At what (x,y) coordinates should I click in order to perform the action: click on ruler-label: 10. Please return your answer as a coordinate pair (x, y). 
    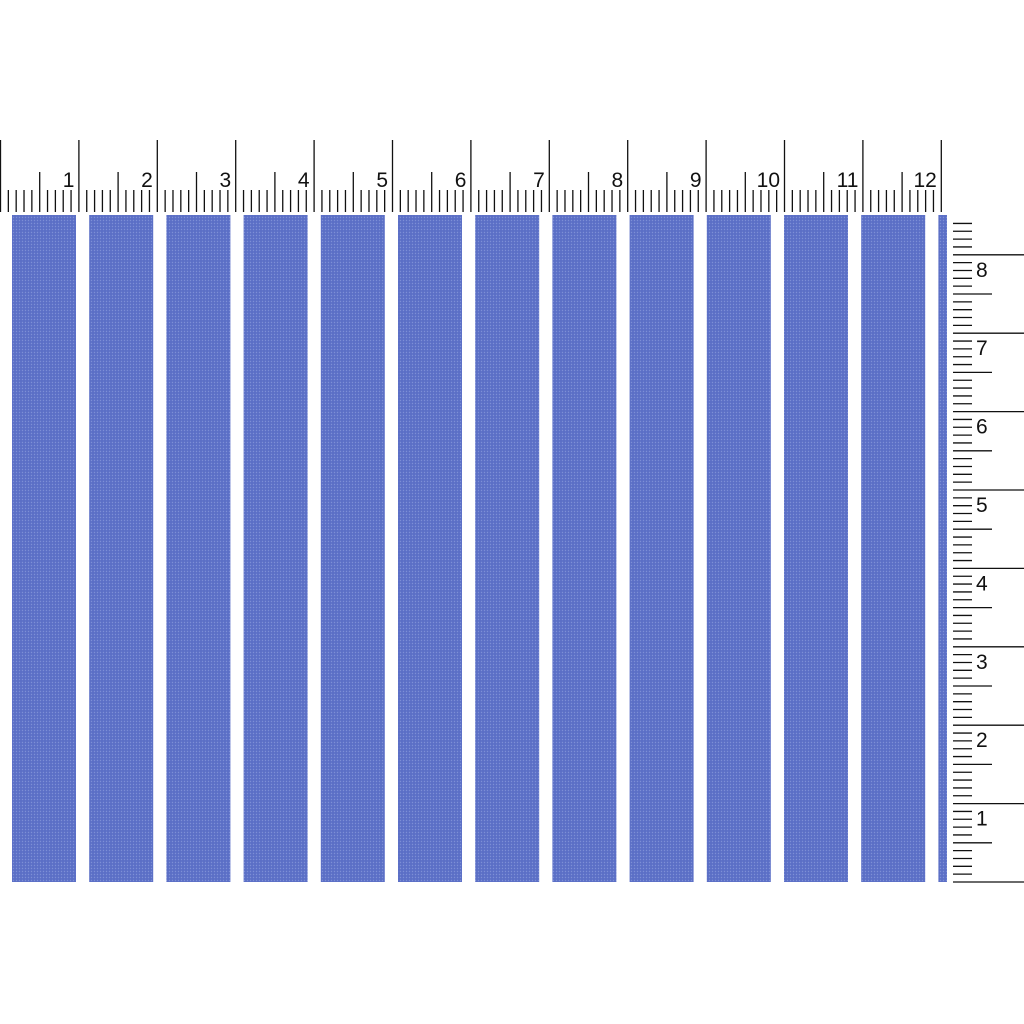
    Looking at the image, I should click on (768, 180).